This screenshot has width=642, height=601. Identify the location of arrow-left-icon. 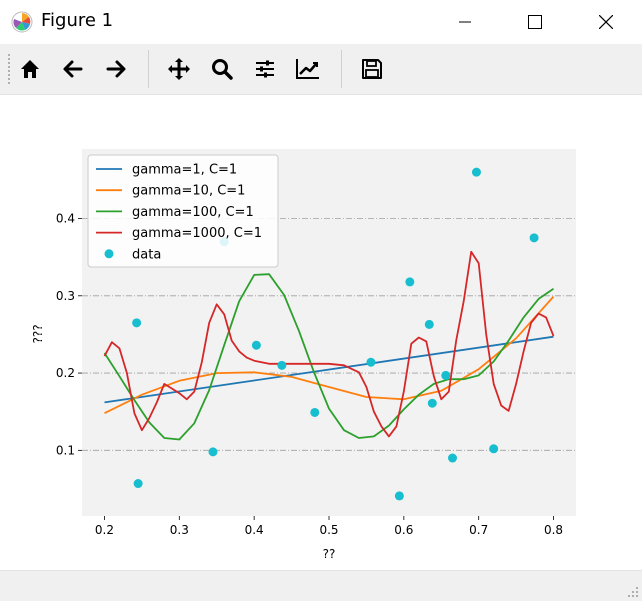
(73, 69).